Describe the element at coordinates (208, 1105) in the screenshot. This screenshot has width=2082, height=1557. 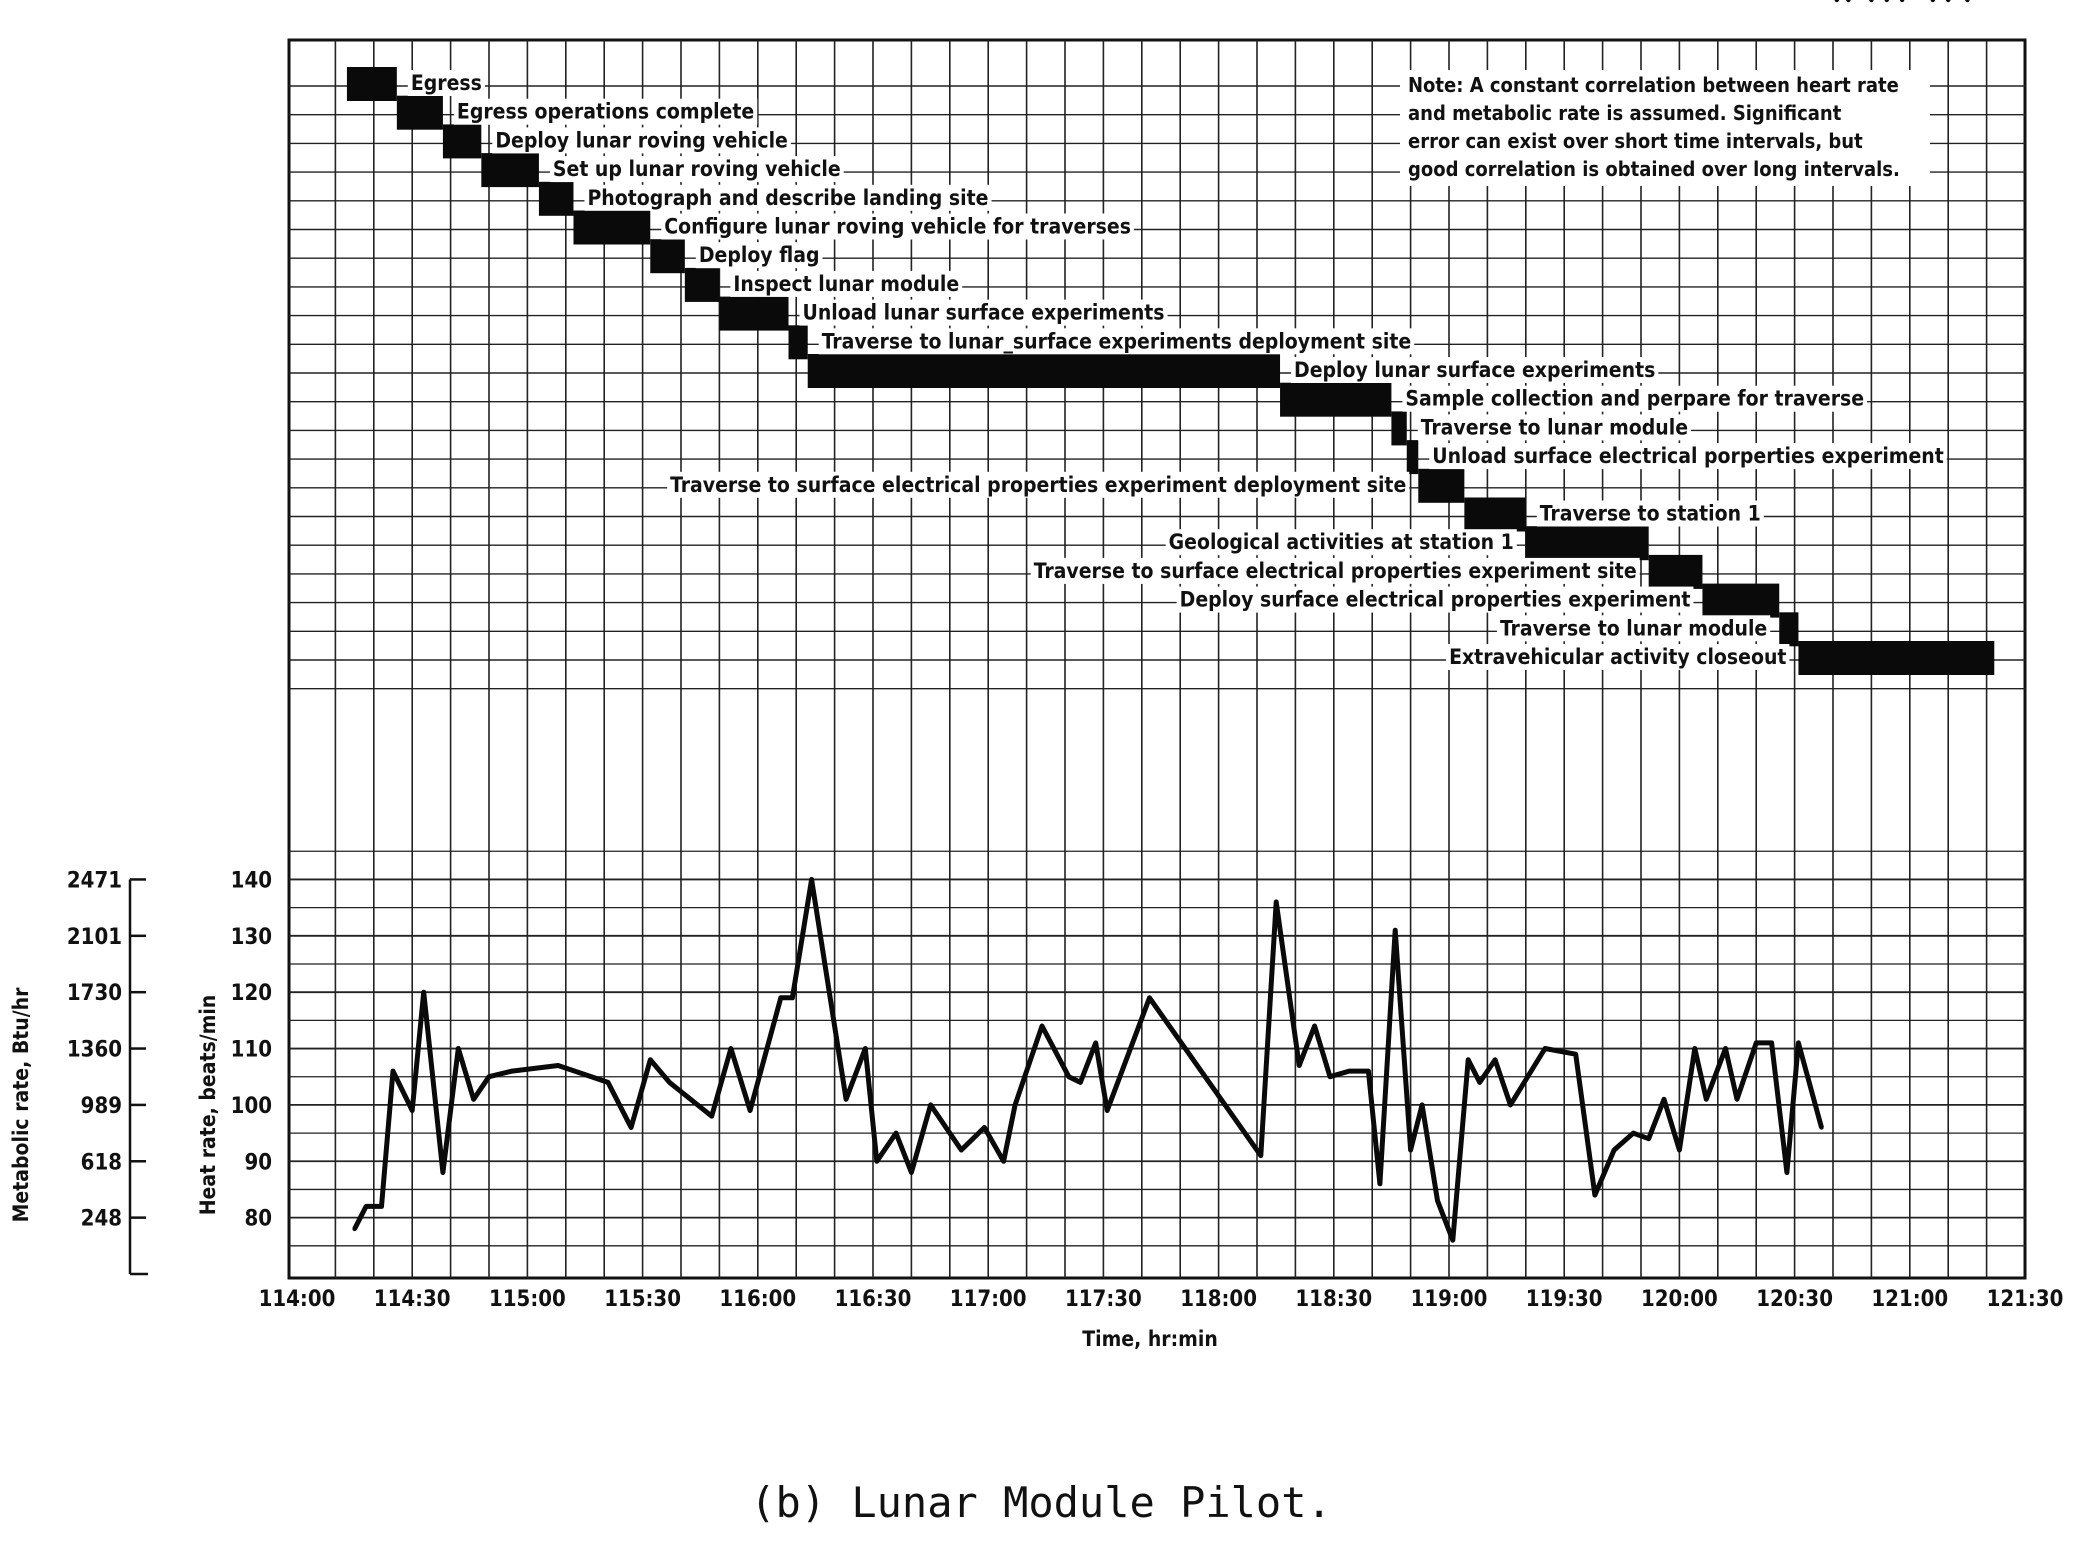
I see `y-axis-label: Heat rate, beats/min` at that location.